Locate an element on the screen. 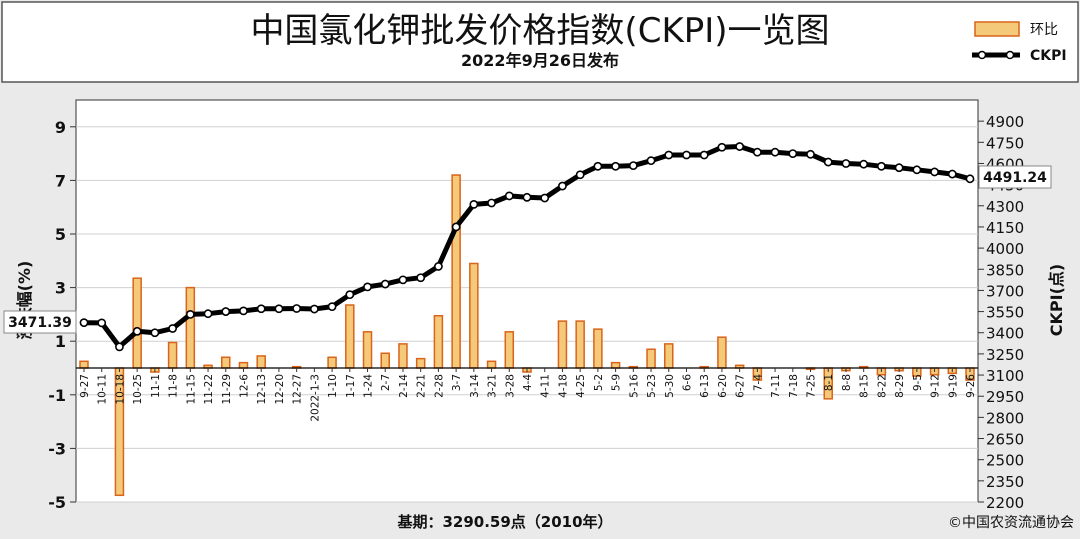 This screenshot has width=1080, height=539. right-tick-label-11: 3850 is located at coordinates (1005, 270).